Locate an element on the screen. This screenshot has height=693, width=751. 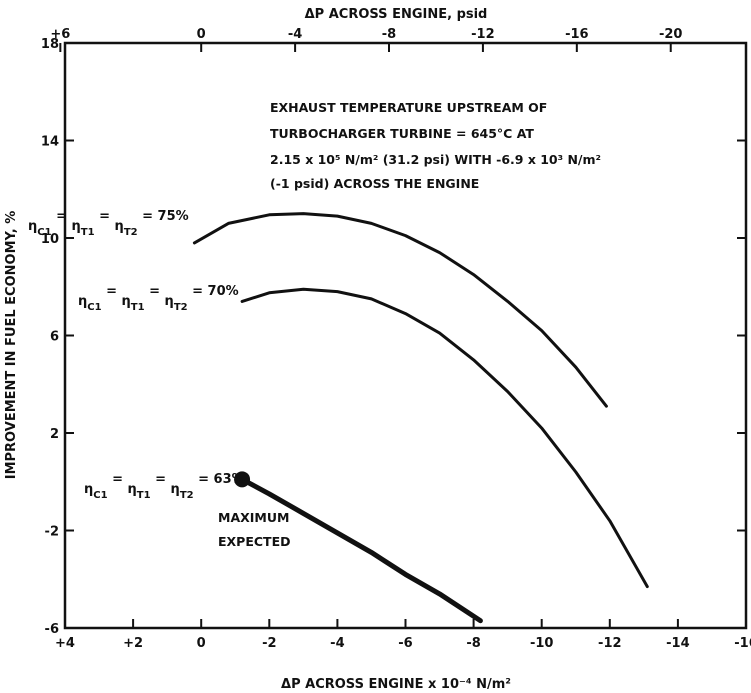
y-tick-label: 6 is located at coordinates (54, 337).